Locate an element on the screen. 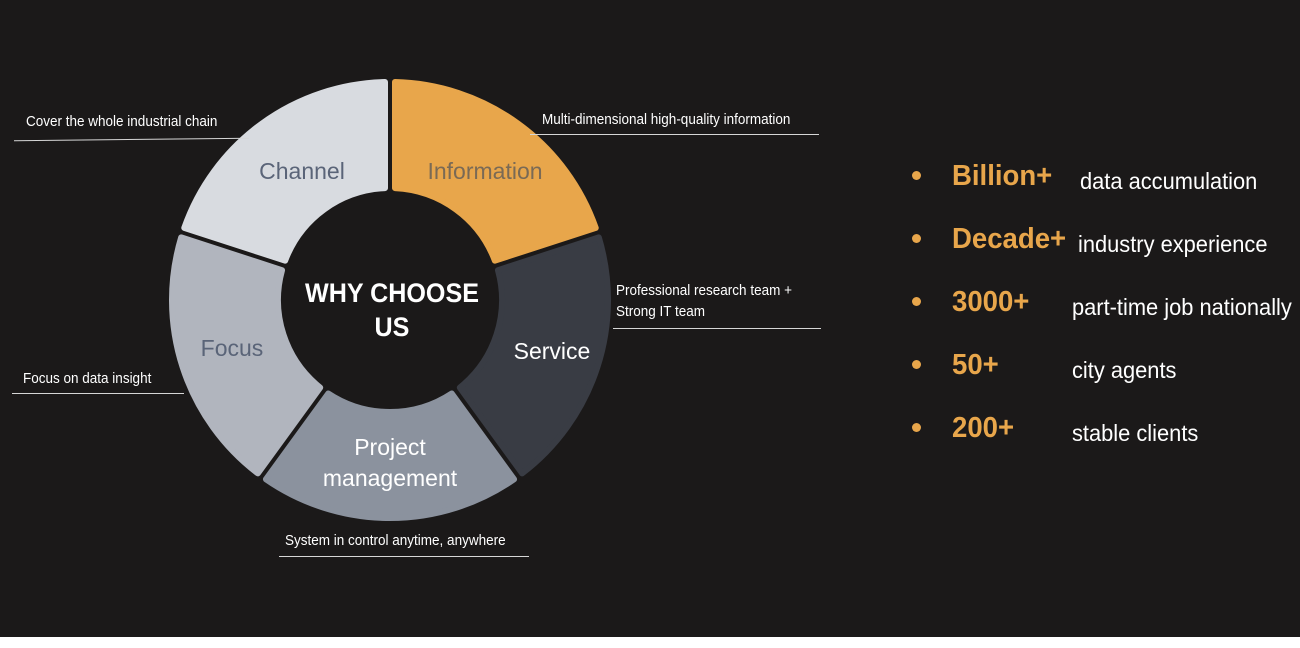 The image size is (1300, 648). stat-value: 50+ is located at coordinates (975, 365).